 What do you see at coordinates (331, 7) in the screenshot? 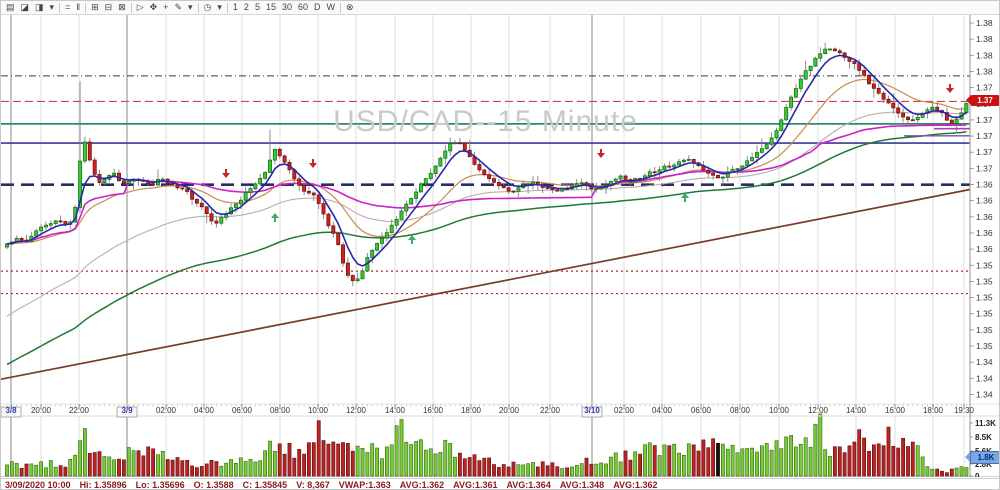
I see `interval-weekly-button: W` at bounding box center [331, 7].